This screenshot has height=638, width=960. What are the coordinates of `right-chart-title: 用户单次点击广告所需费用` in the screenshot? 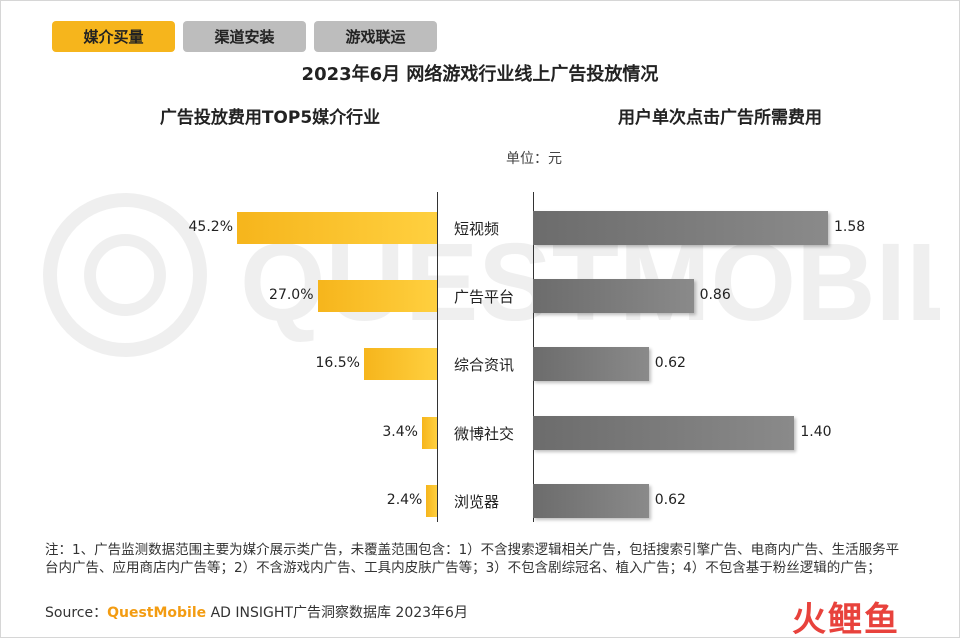 It's located at (720, 118).